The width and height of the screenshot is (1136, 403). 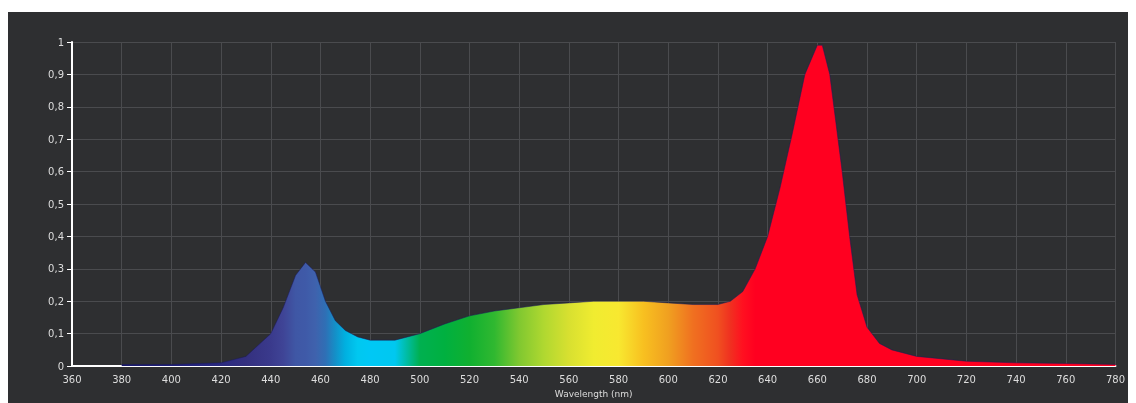 What do you see at coordinates (469, 379) in the screenshot?
I see `x-tick-label: 520` at bounding box center [469, 379].